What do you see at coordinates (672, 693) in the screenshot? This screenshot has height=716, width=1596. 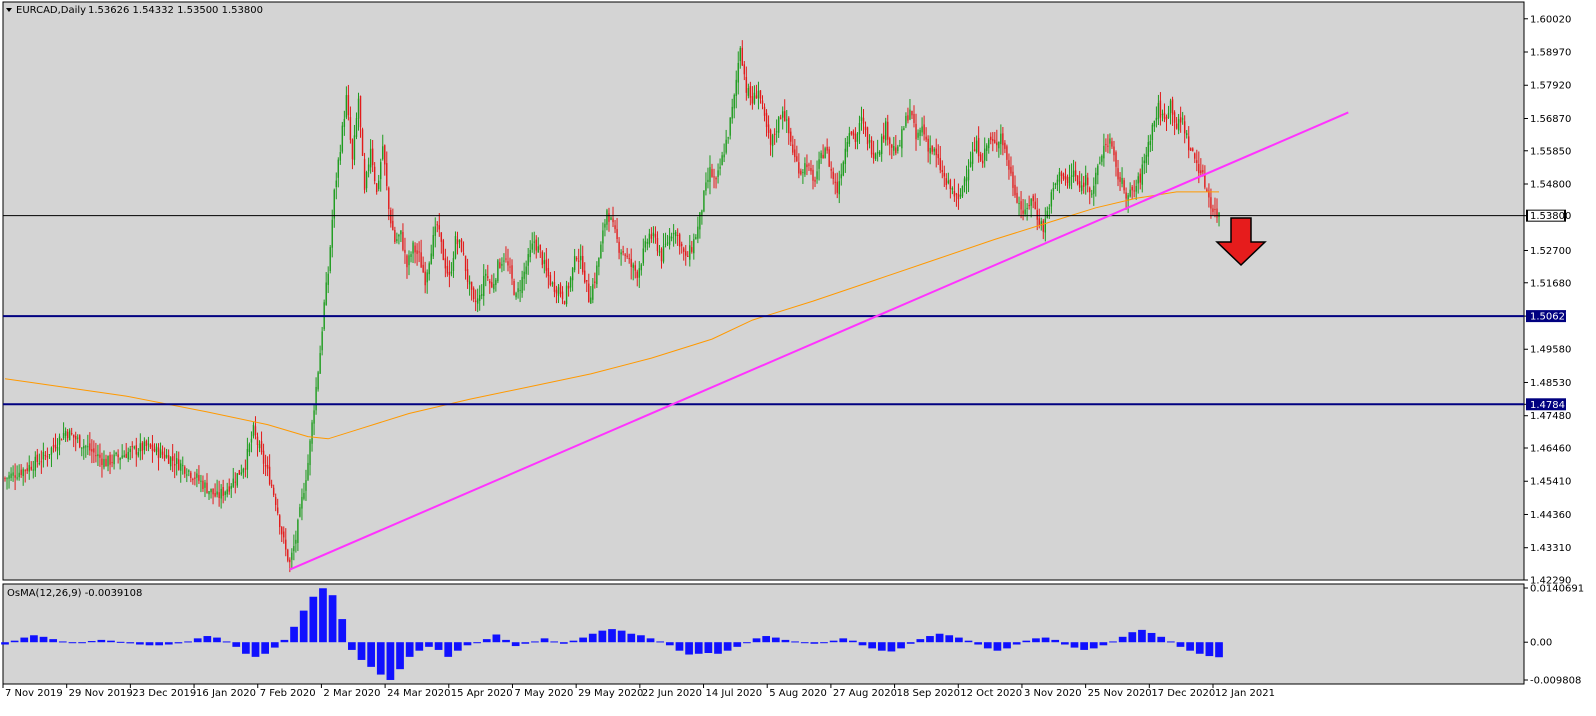 I see `time-tick-label: 22 Jun 2020` at bounding box center [672, 693].